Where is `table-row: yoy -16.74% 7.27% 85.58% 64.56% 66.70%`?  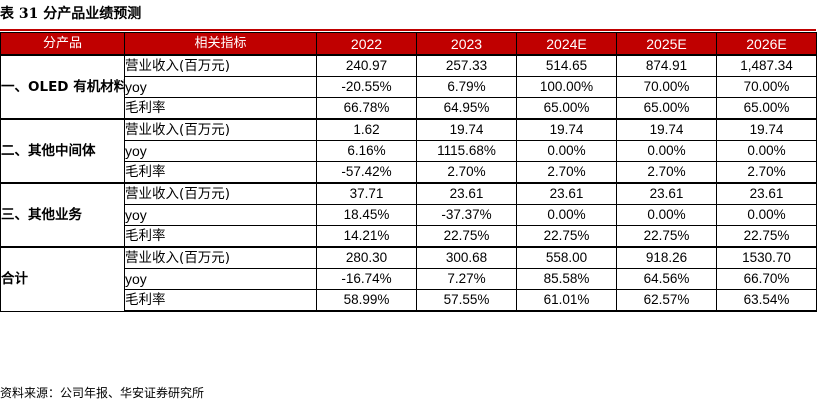 table-row: yoy -16.74% 7.27% 85.58% 64.56% 66.70% is located at coordinates (409, 279).